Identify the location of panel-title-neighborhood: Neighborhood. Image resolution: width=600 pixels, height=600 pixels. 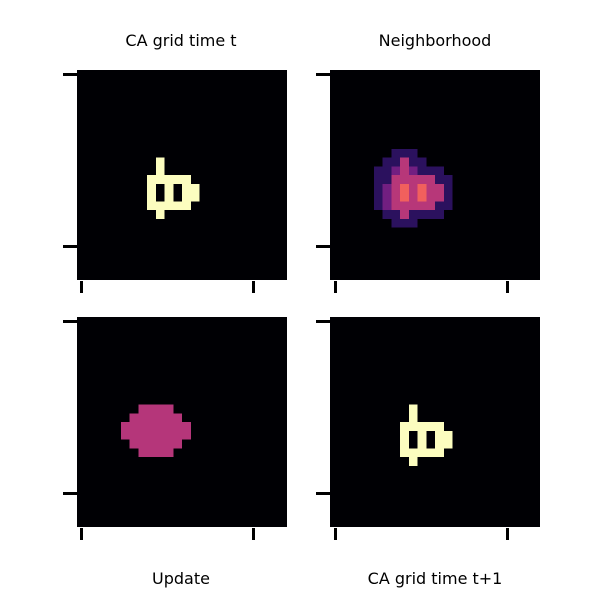
(435, 40).